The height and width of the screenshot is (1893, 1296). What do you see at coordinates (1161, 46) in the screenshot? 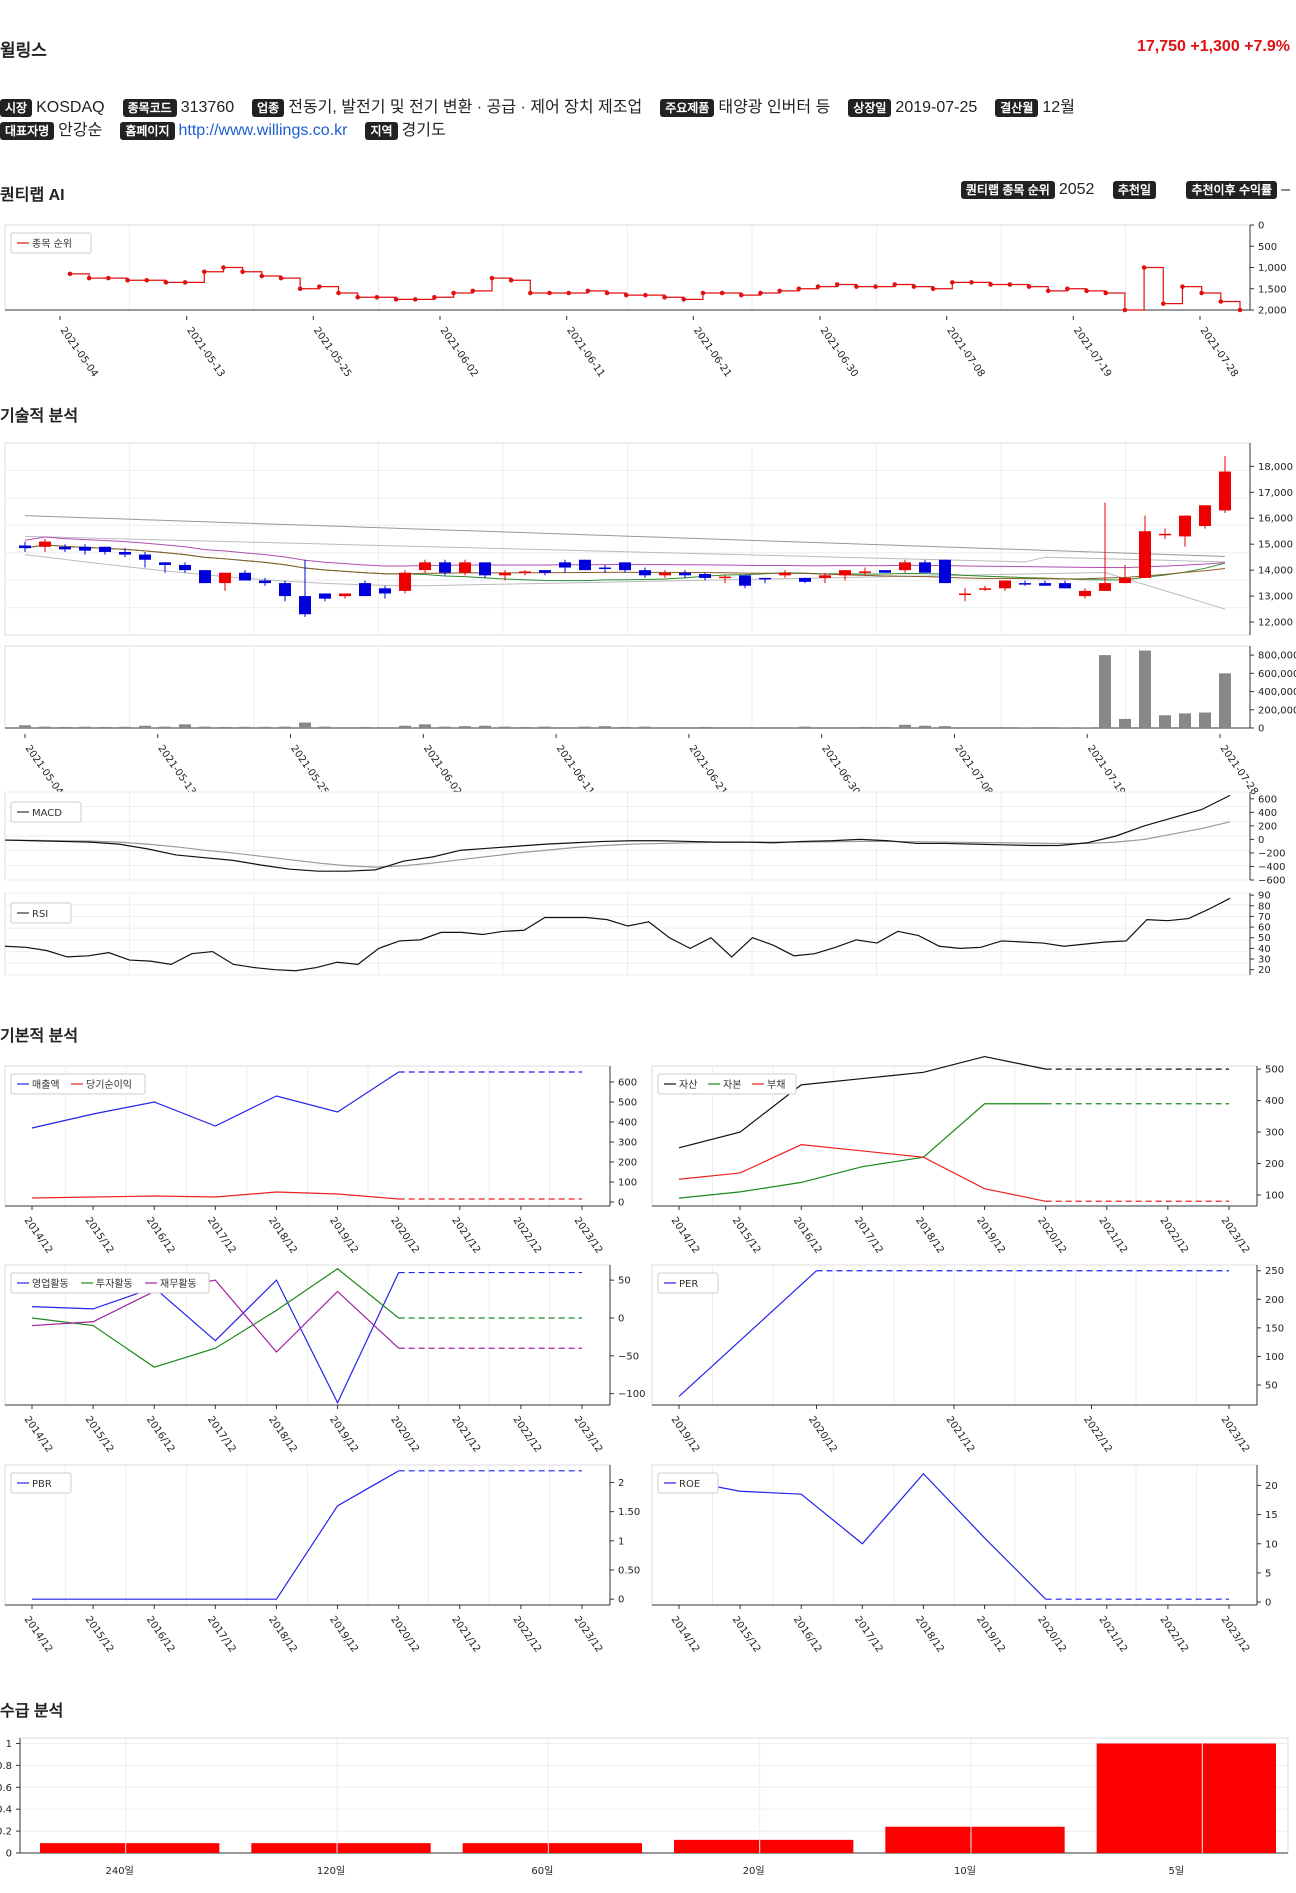
I see `current-price: 17,750` at bounding box center [1161, 46].